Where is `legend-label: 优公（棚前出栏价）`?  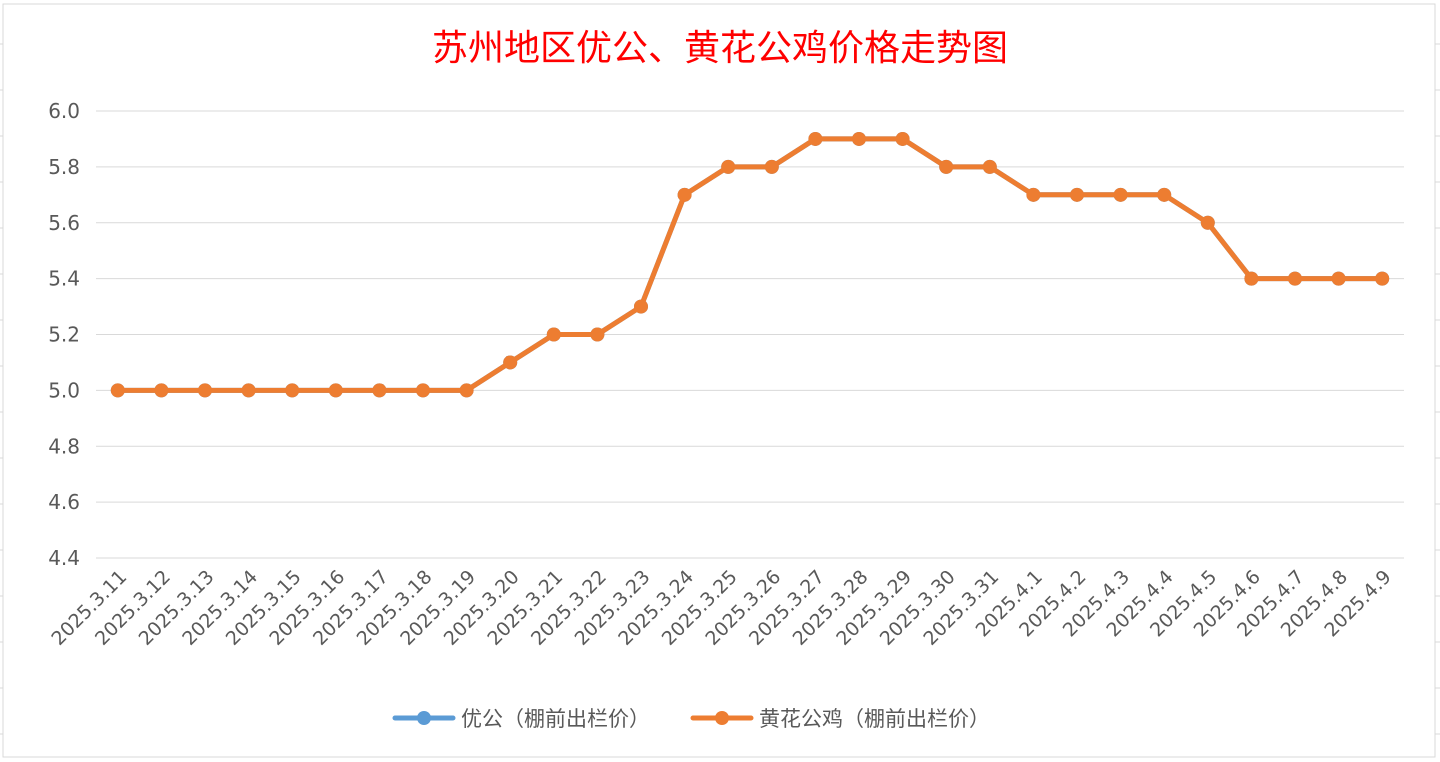
legend-label: 优公（棚前出栏价） is located at coordinates (555, 719).